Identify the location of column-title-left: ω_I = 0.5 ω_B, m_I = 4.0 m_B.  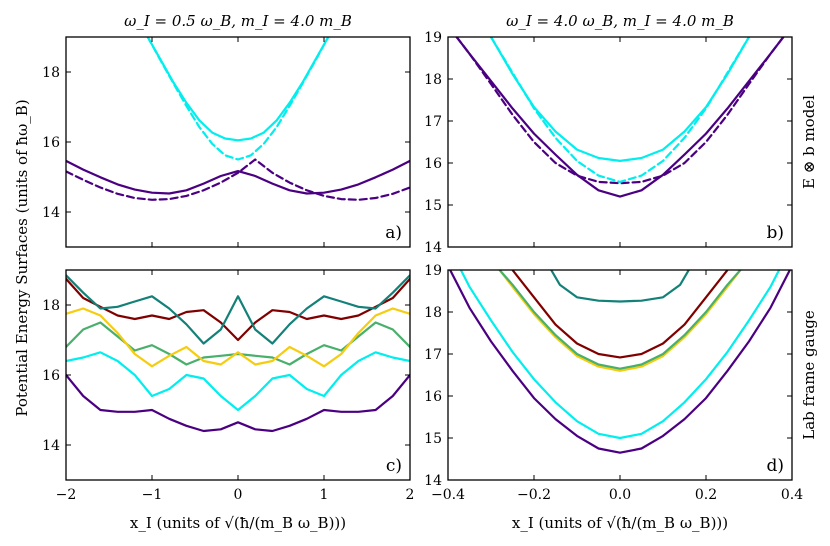
(238, 21).